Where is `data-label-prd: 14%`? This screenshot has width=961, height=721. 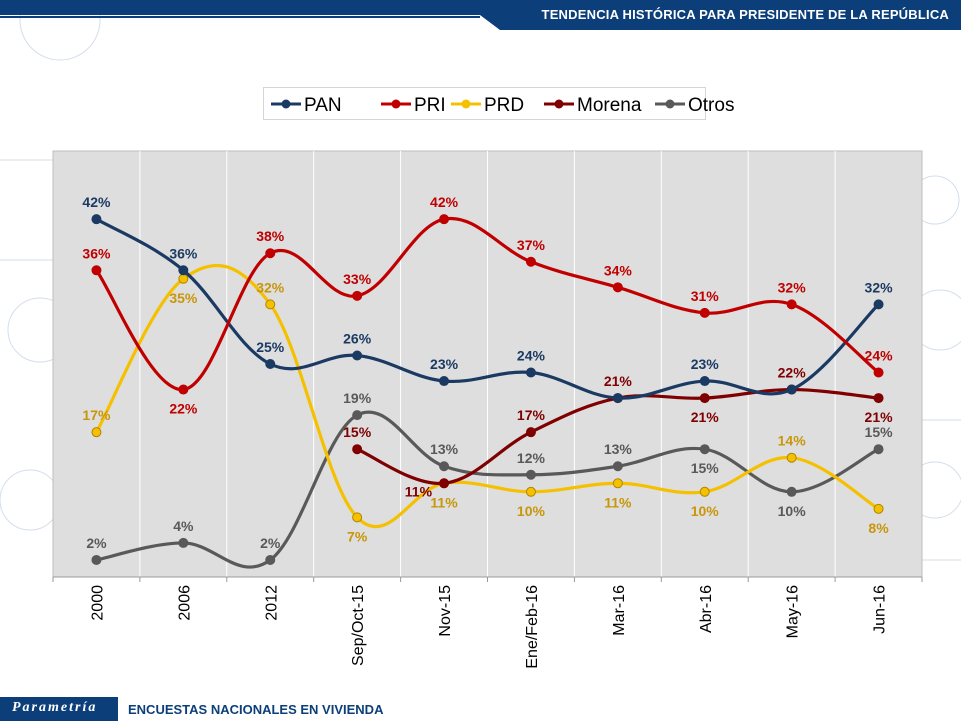
data-label-prd: 14% is located at coordinates (792, 441).